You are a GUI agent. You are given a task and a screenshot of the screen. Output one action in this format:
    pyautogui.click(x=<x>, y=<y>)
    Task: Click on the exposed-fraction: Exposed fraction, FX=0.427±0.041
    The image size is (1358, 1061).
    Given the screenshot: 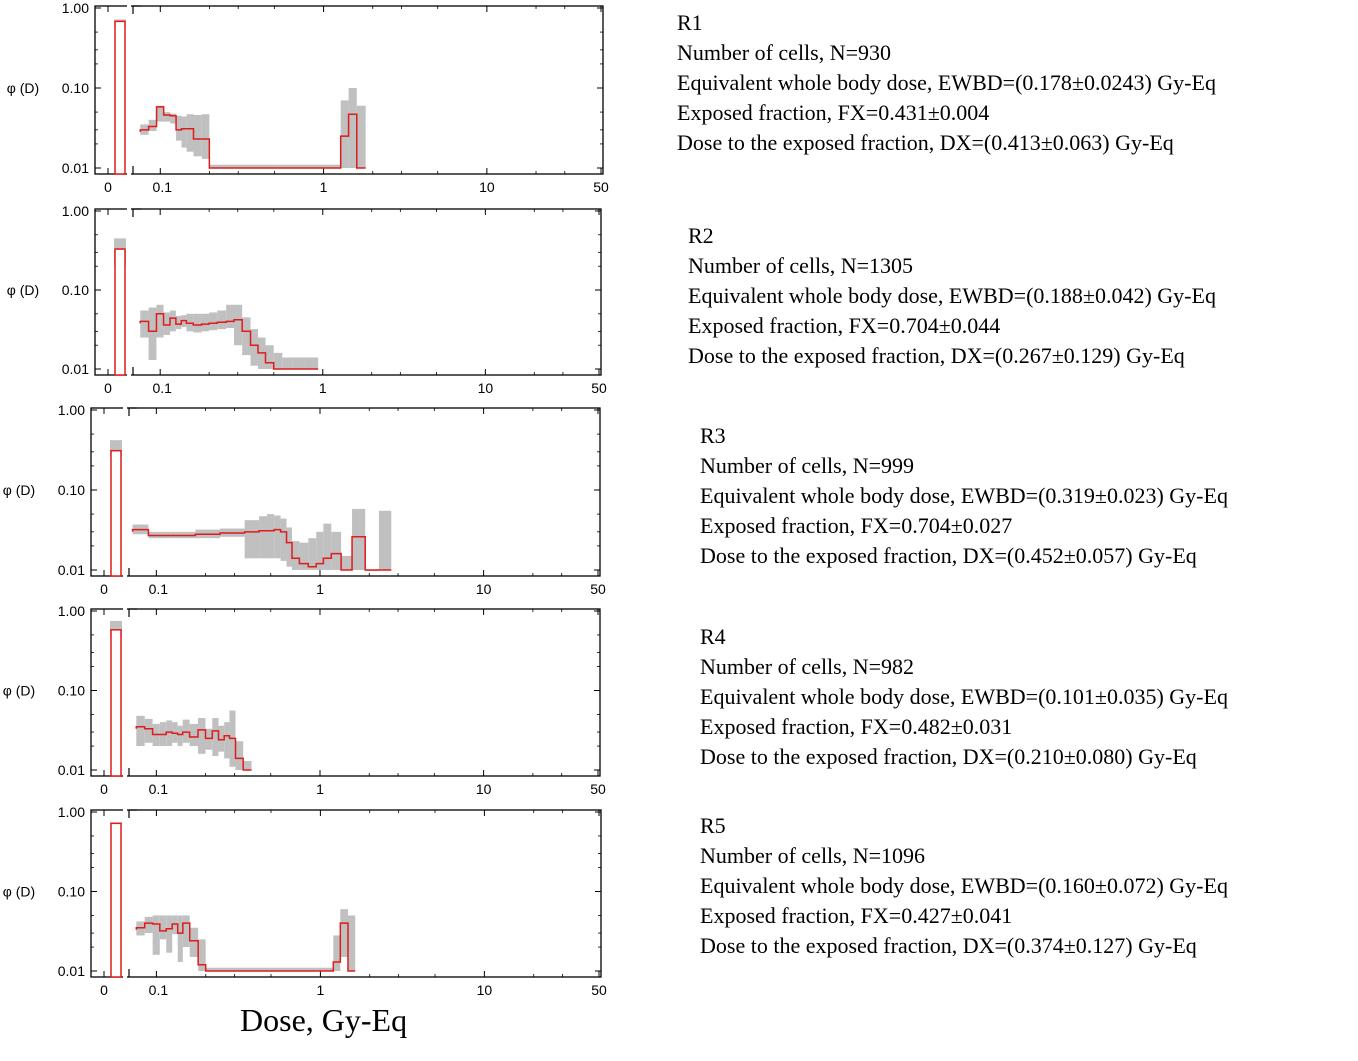 What is the action you would take?
    pyautogui.click(x=856, y=915)
    